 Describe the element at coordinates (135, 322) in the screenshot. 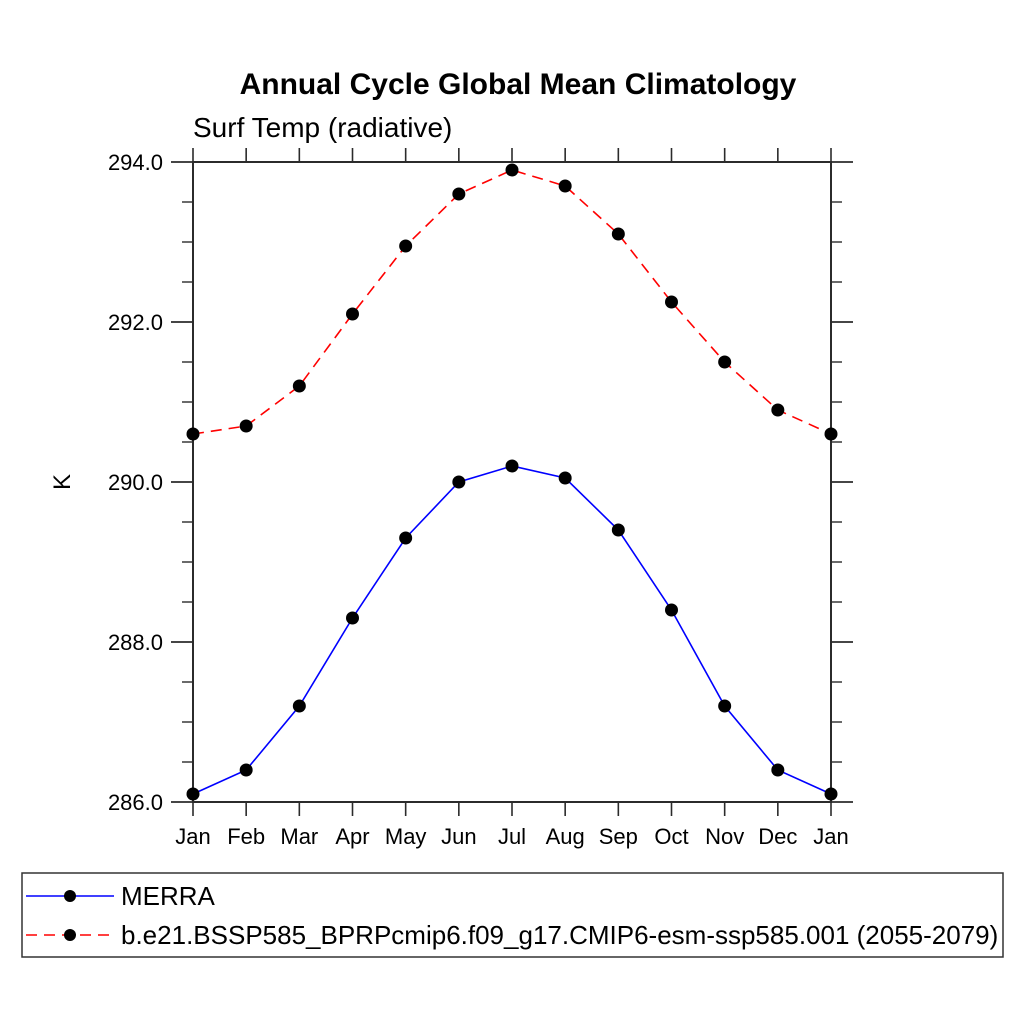

I see `y-tick-label: 292.0` at that location.